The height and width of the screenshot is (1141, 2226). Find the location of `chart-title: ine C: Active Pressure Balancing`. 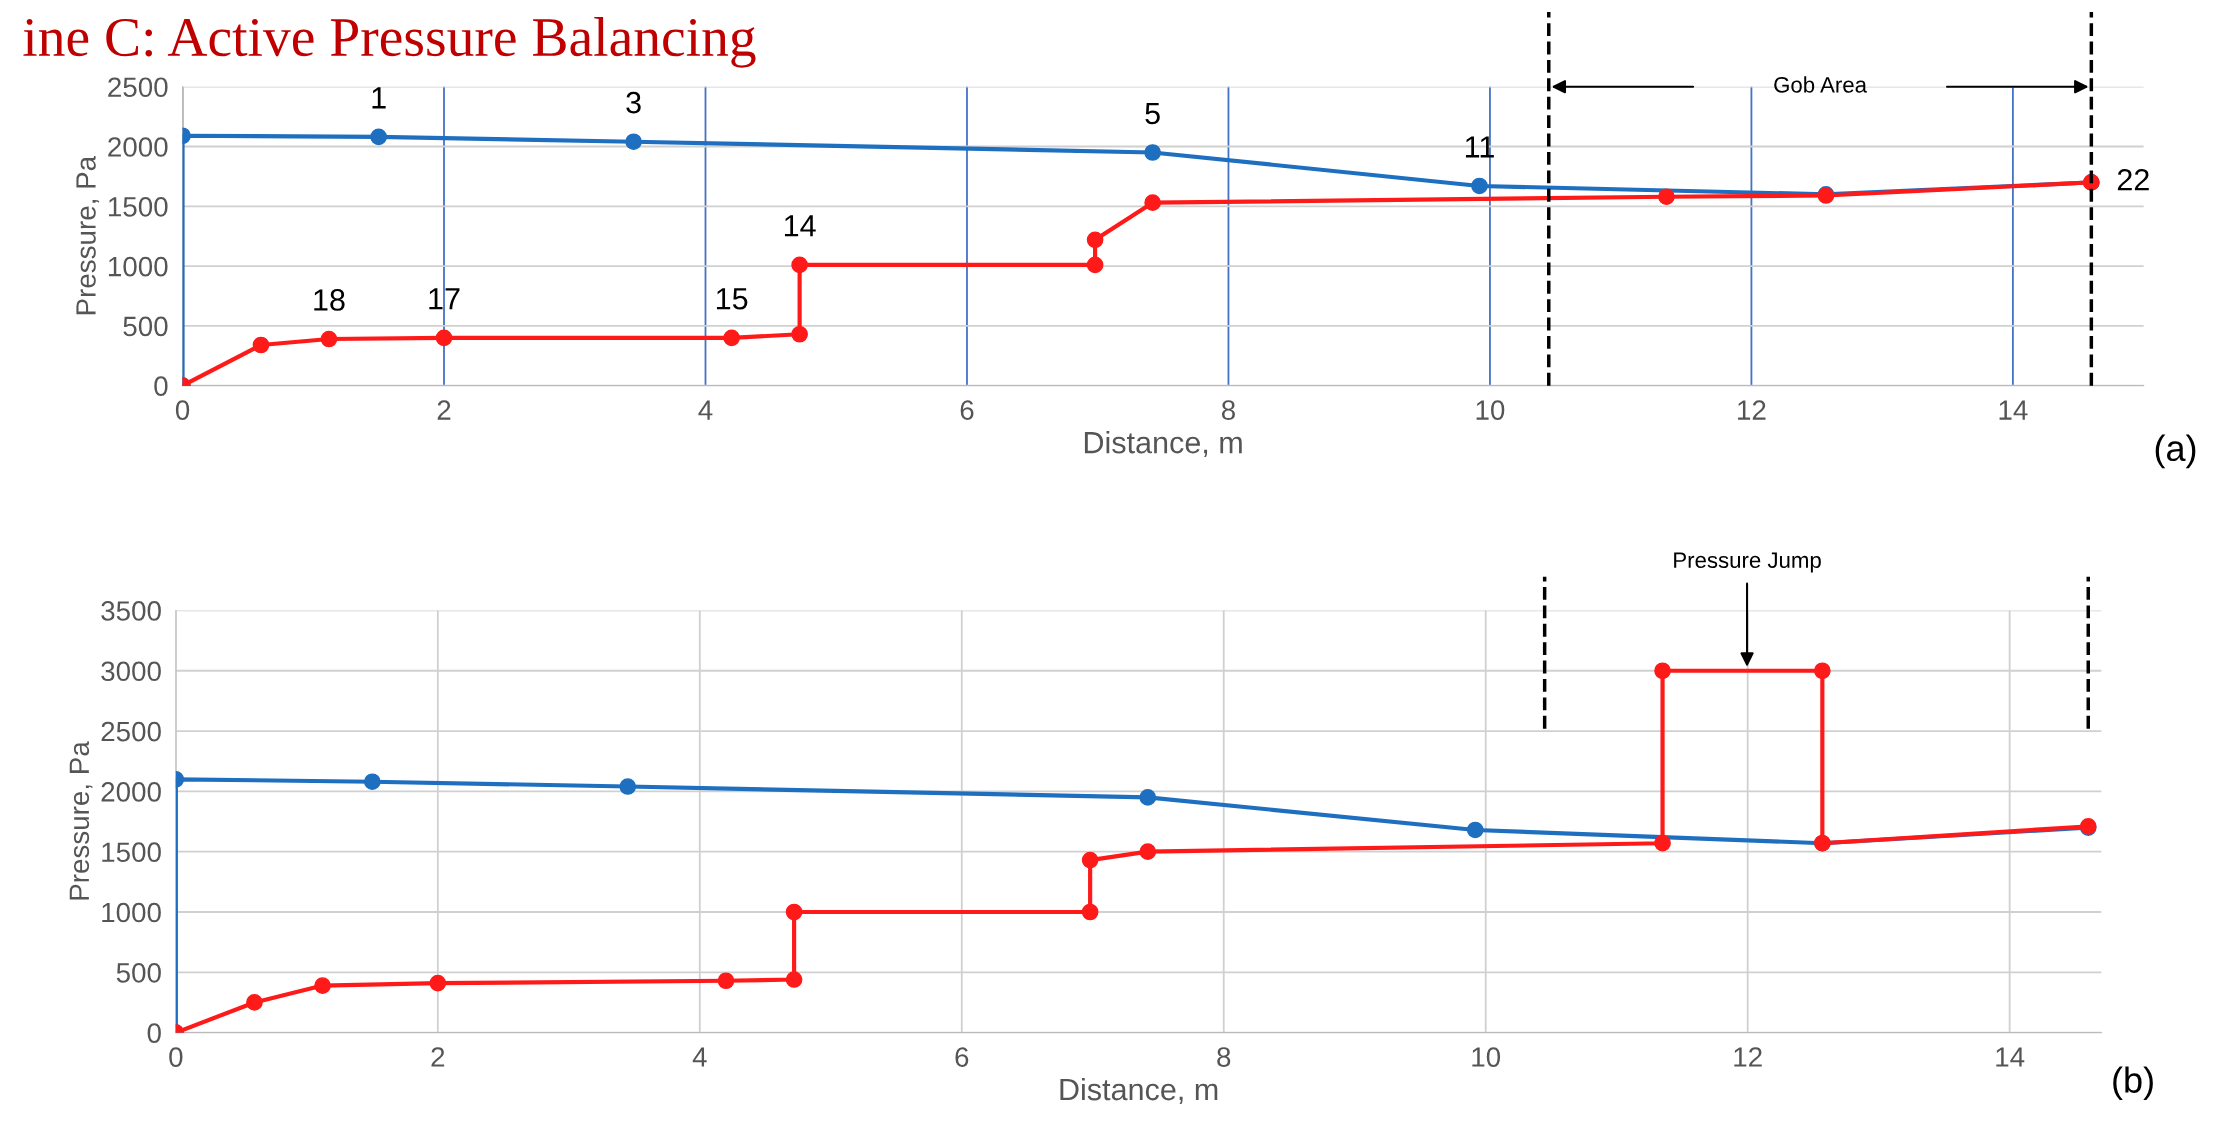

chart-title: ine C: Active Pressure Balancing is located at coordinates (389, 42).